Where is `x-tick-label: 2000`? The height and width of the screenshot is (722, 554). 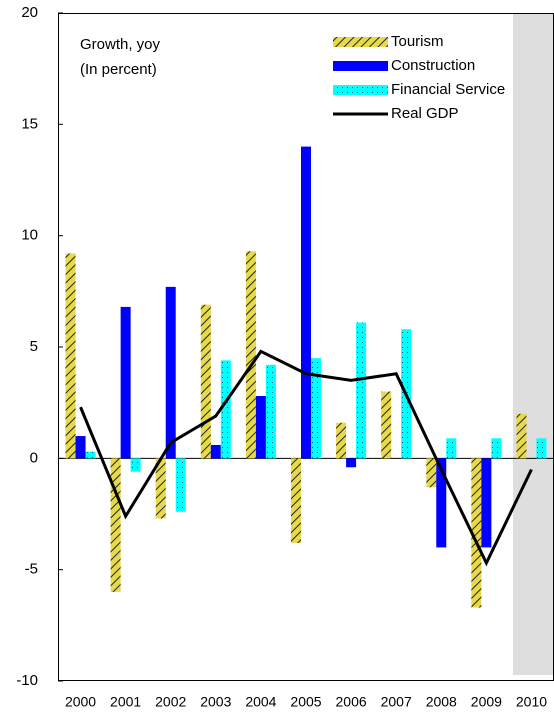
x-tick-label: 2000 is located at coordinates (80, 702).